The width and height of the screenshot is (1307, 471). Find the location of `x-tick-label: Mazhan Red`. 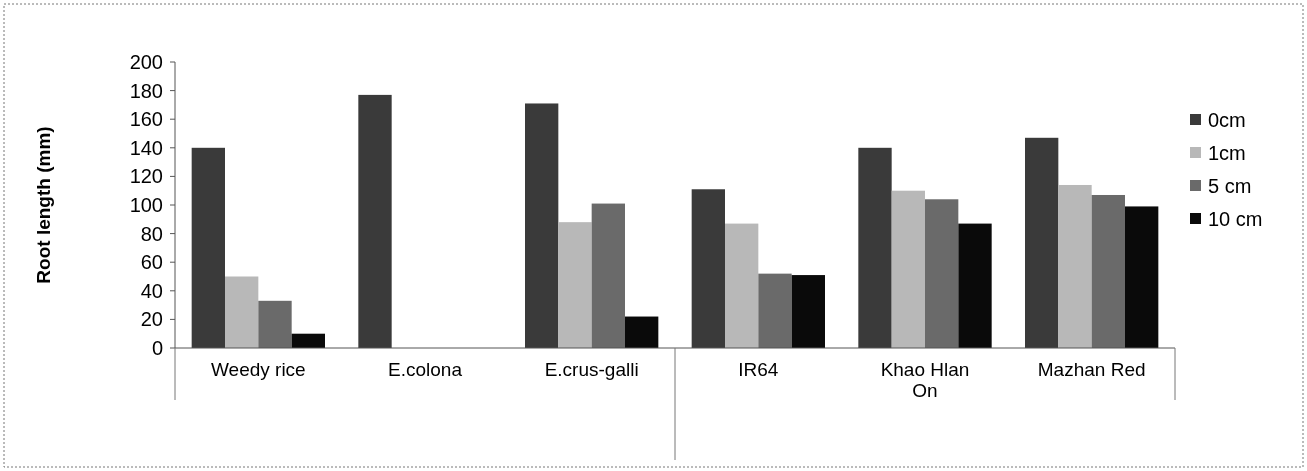

x-tick-label: Mazhan Red is located at coordinates (1091, 369).